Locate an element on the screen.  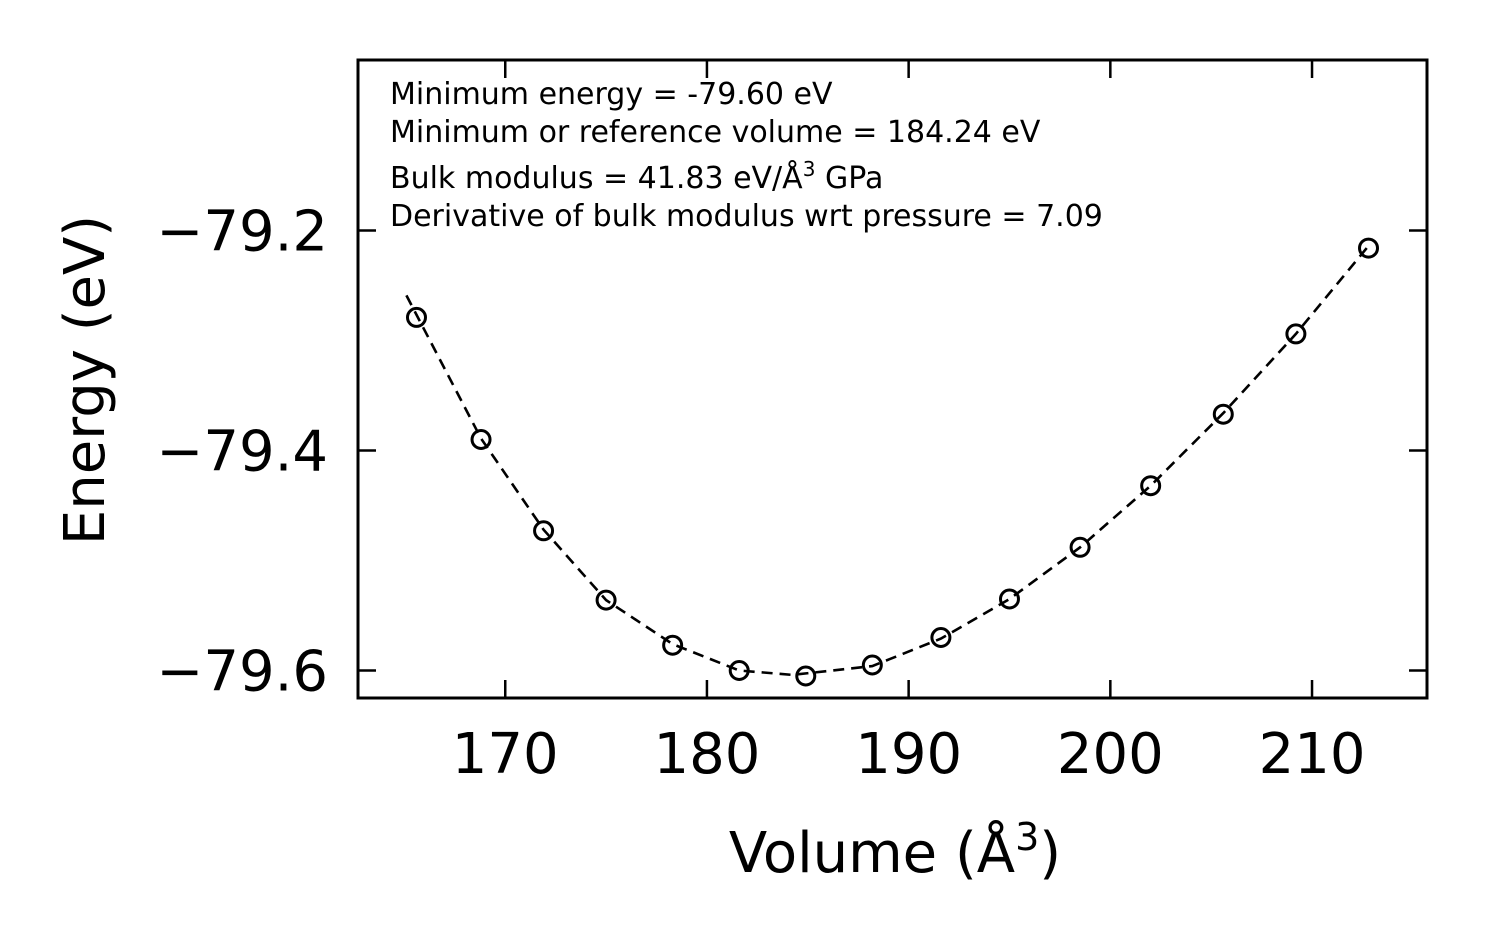
y-axis-label: Energy (eV) is located at coordinates (85, 380).